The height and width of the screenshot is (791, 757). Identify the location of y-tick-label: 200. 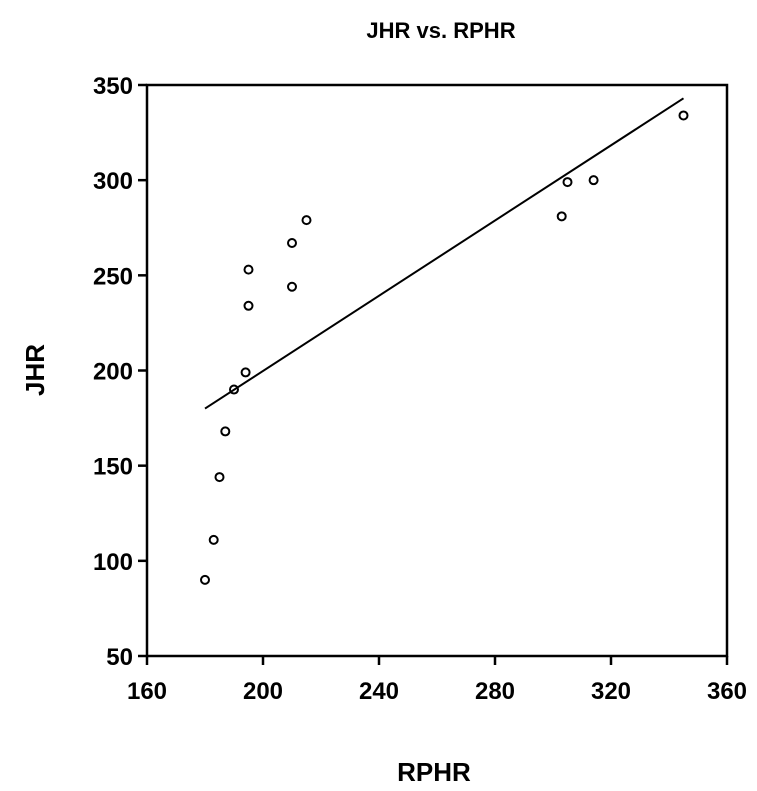
(113, 372).